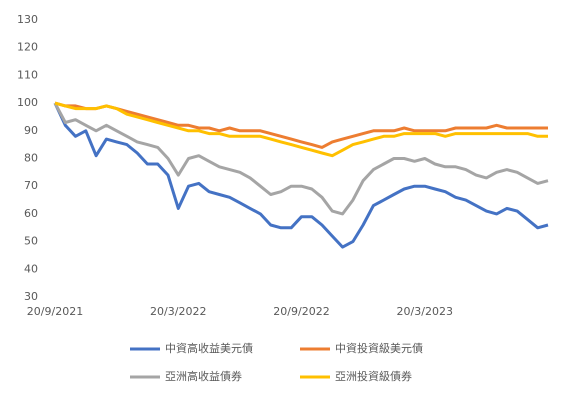 Image resolution: width=570 pixels, height=401 pixels. I want to click on y-tick-label: 60, so click(31, 213).